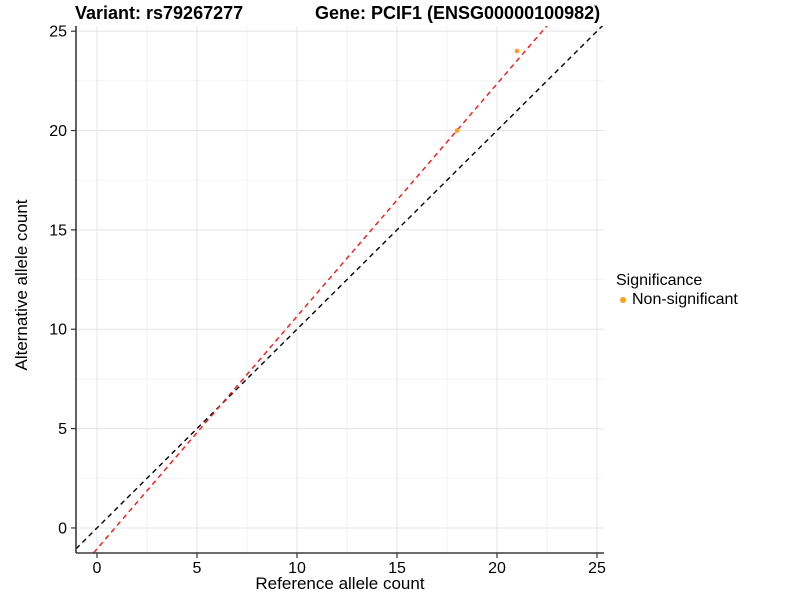  What do you see at coordinates (458, 13) in the screenshot?
I see `plot-title-gene: Gene: PCIF1 (ENSG00000100982)` at bounding box center [458, 13].